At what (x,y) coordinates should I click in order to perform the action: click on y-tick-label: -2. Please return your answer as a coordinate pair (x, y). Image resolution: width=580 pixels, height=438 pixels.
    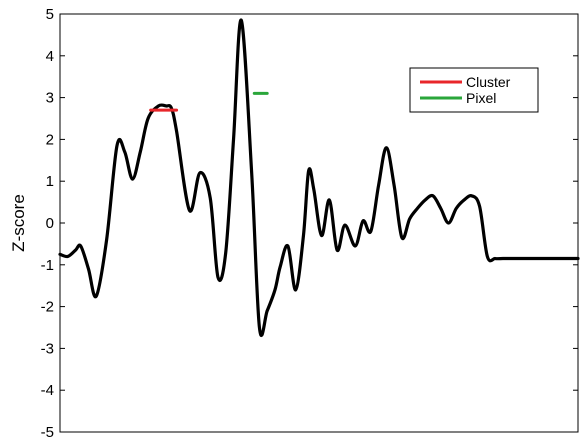
    Looking at the image, I should click on (47, 307).